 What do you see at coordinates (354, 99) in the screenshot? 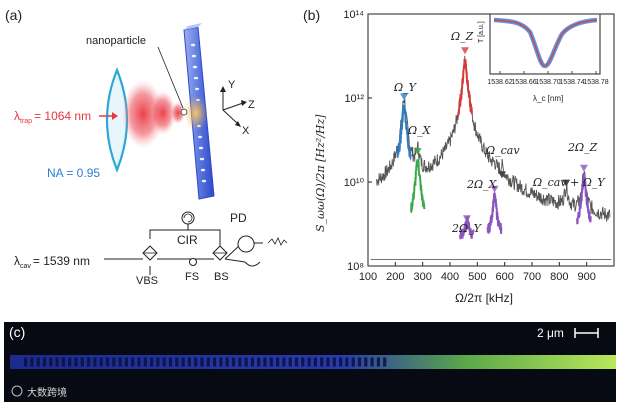
I see `y-tick-label: 10¹²` at bounding box center [354, 99].